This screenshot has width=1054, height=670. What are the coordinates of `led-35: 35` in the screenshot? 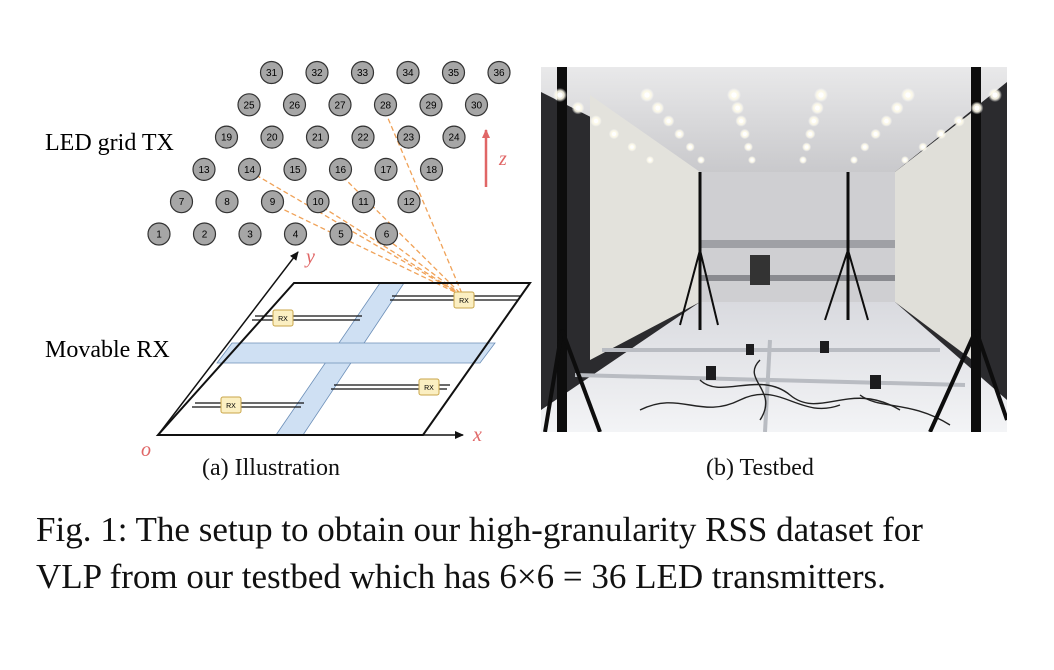 It's located at (453, 72).